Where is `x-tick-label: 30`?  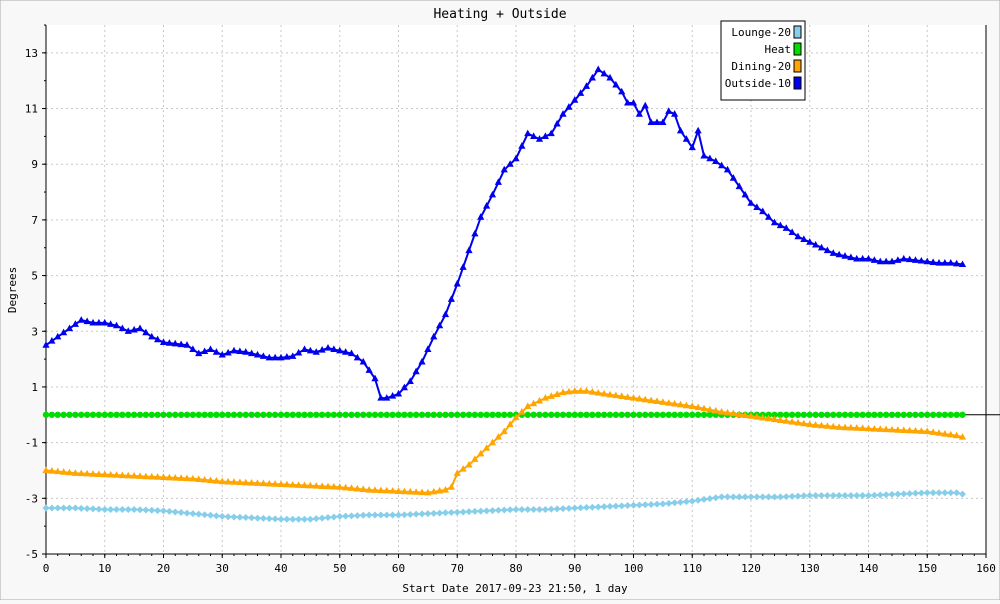 x-tick-label: 30 is located at coordinates (222, 568).